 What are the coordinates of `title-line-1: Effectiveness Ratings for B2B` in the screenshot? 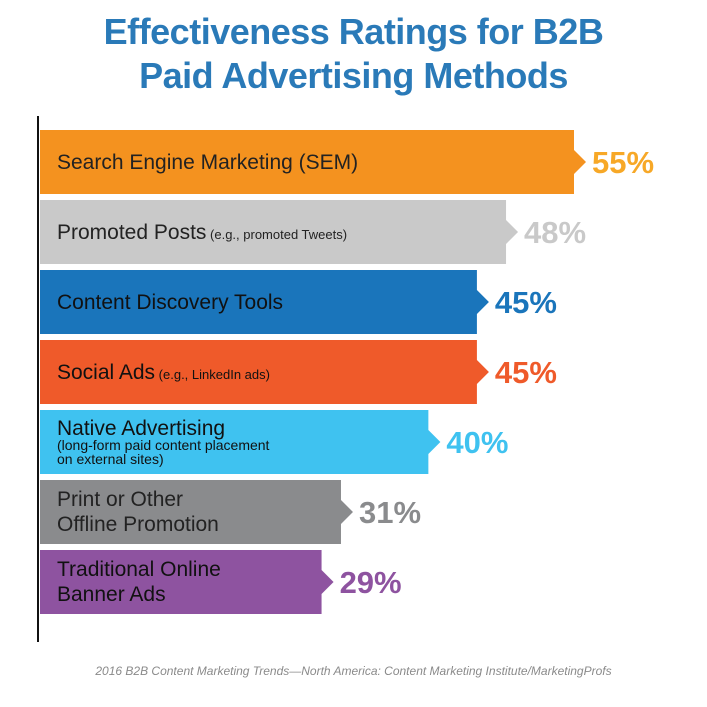 It's located at (353, 31).